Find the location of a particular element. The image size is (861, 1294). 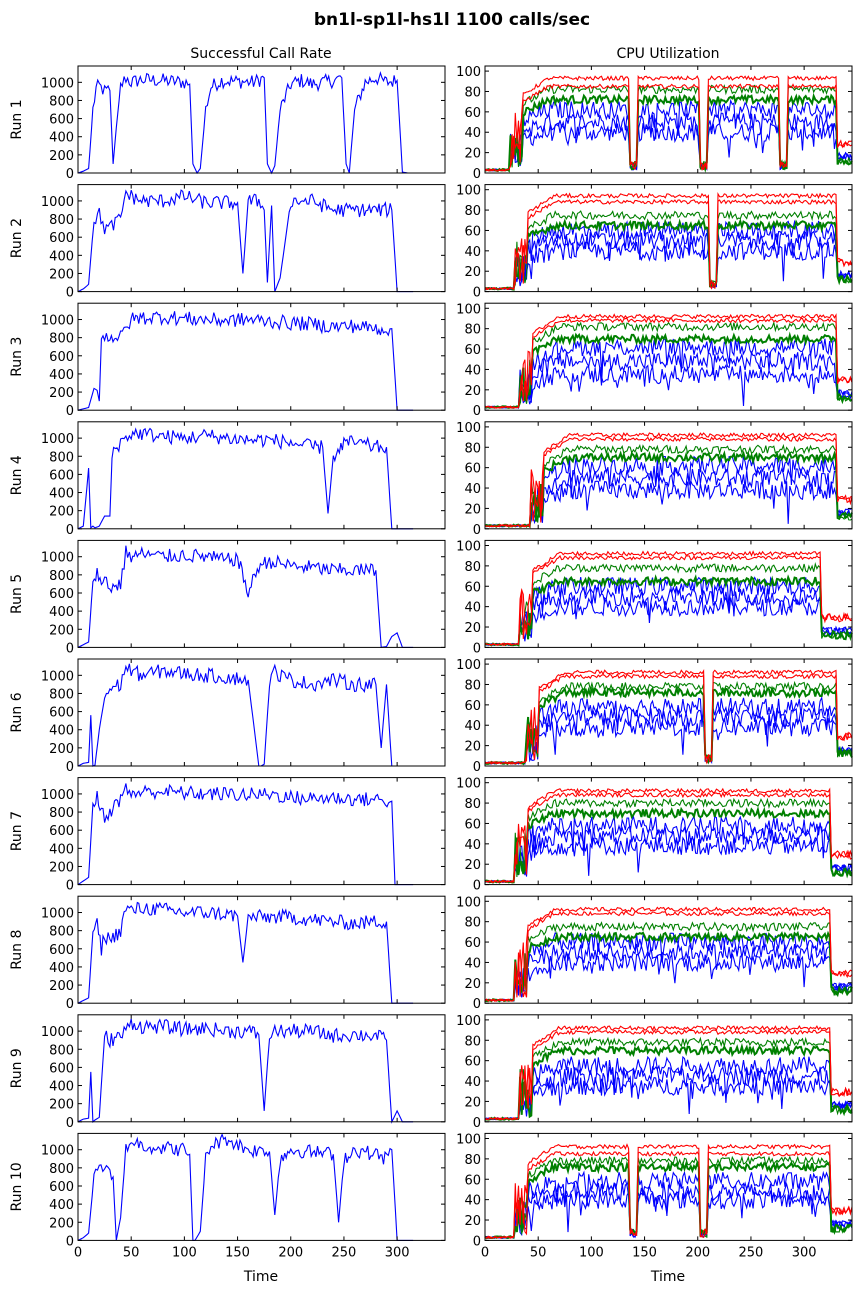

row-label: Run 6 is located at coordinates (17, 712).